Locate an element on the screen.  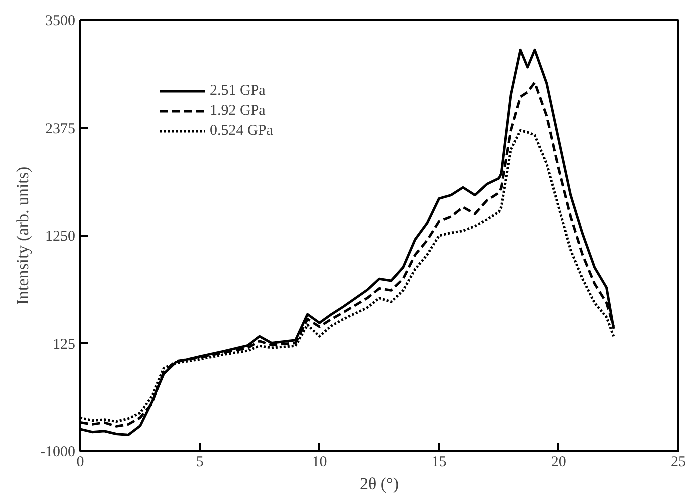
legend-label: 1.92 GPa is located at coordinates (238, 111).